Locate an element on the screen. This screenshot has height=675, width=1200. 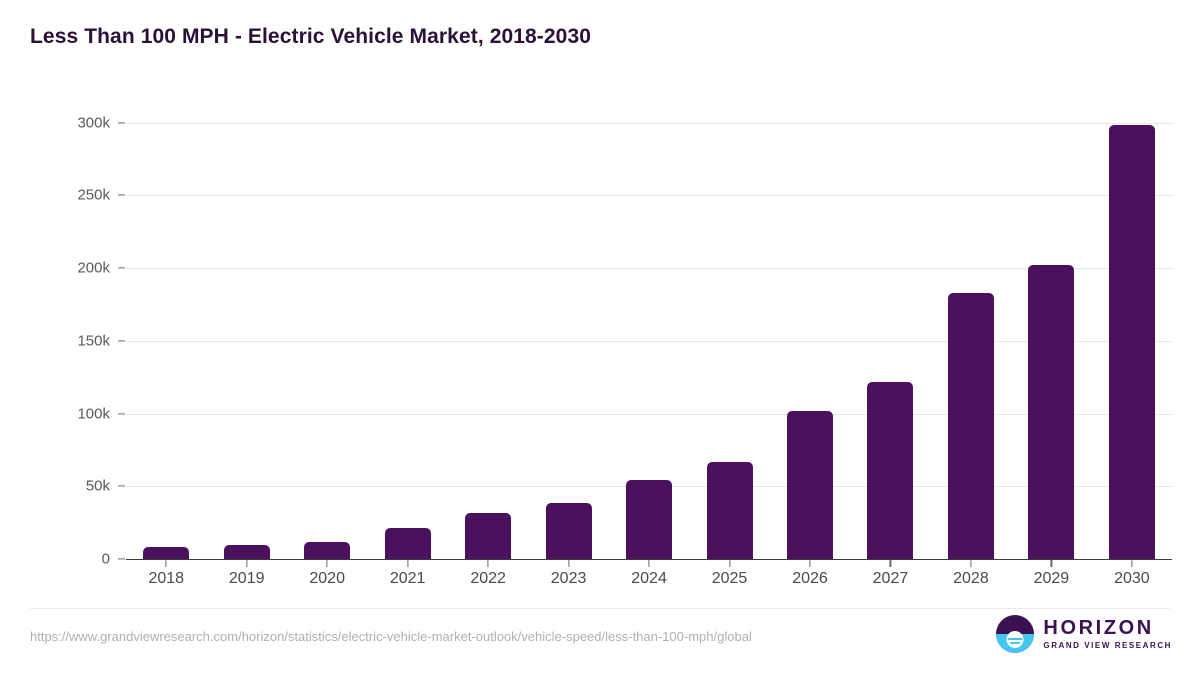
x-axis-tick-label: 2028 is located at coordinates (971, 578).